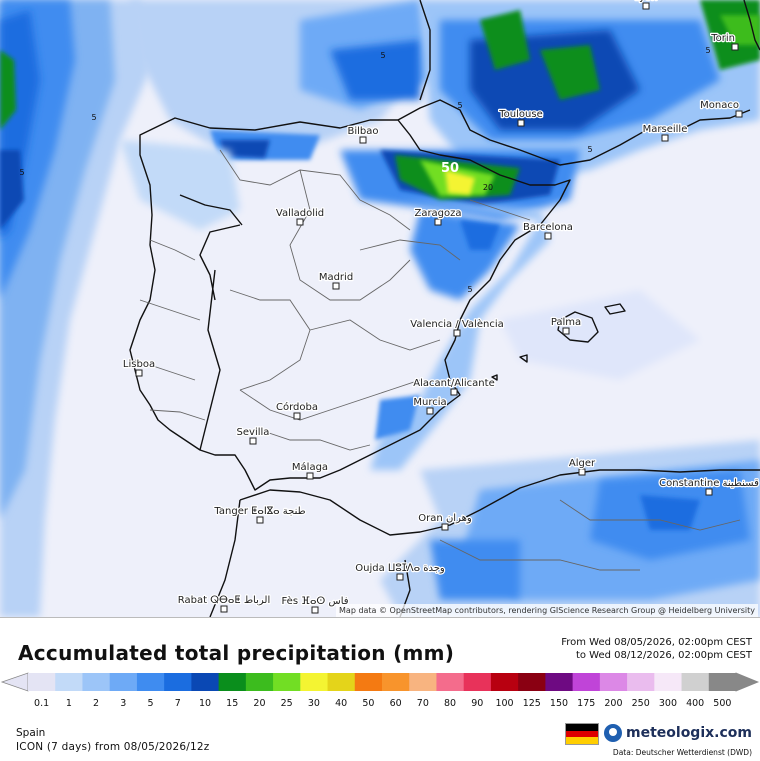  I want to click on city-marker: Oran وهران, so click(445, 521).